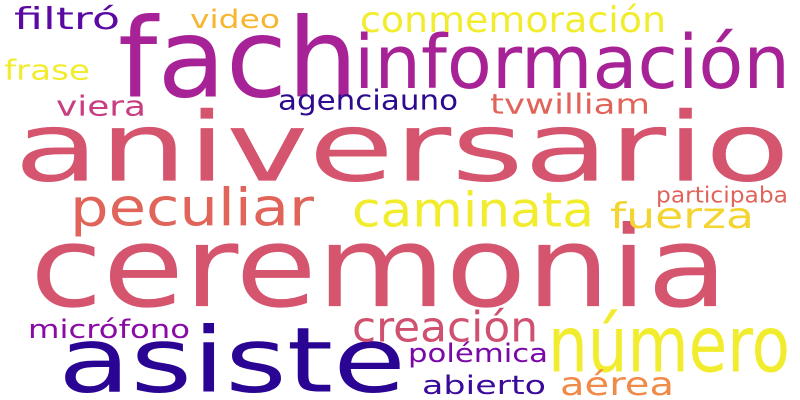 This screenshot has width=800, height=400. Describe the element at coordinates (232, 353) in the screenshot. I see `word-asiste: asiste` at that location.